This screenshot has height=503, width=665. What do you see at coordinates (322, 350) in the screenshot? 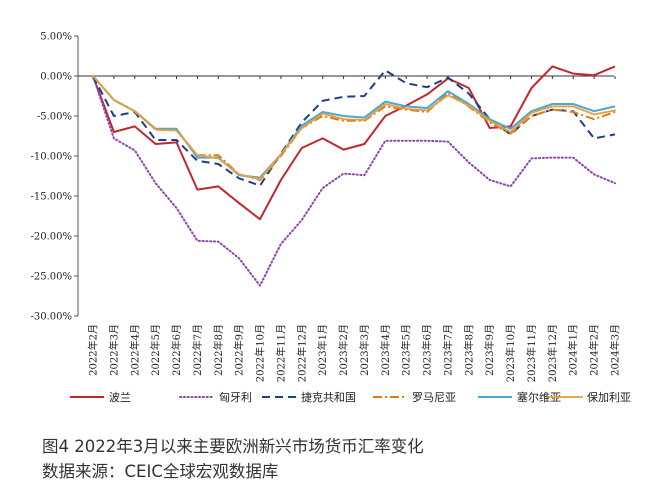
I see `x-tick-label: 2023年1月` at bounding box center [322, 350].